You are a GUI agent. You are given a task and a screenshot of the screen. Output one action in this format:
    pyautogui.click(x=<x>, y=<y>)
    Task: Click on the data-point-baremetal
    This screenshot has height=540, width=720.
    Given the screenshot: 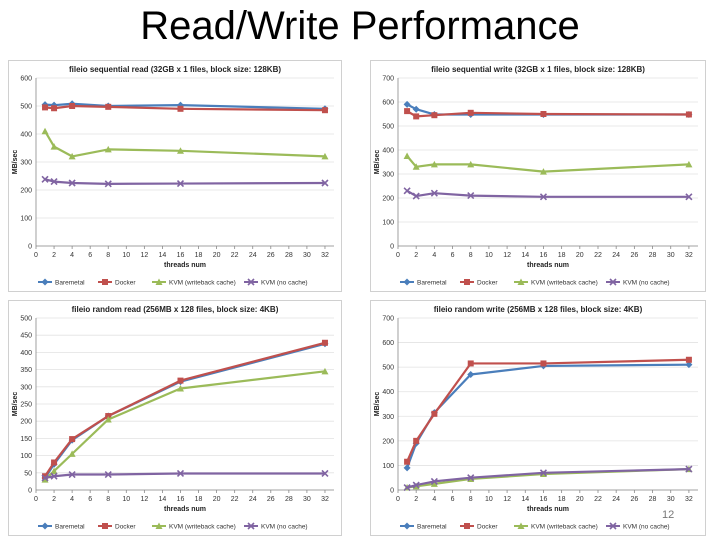 What is the action you would take?
    pyautogui.click(x=54, y=105)
    